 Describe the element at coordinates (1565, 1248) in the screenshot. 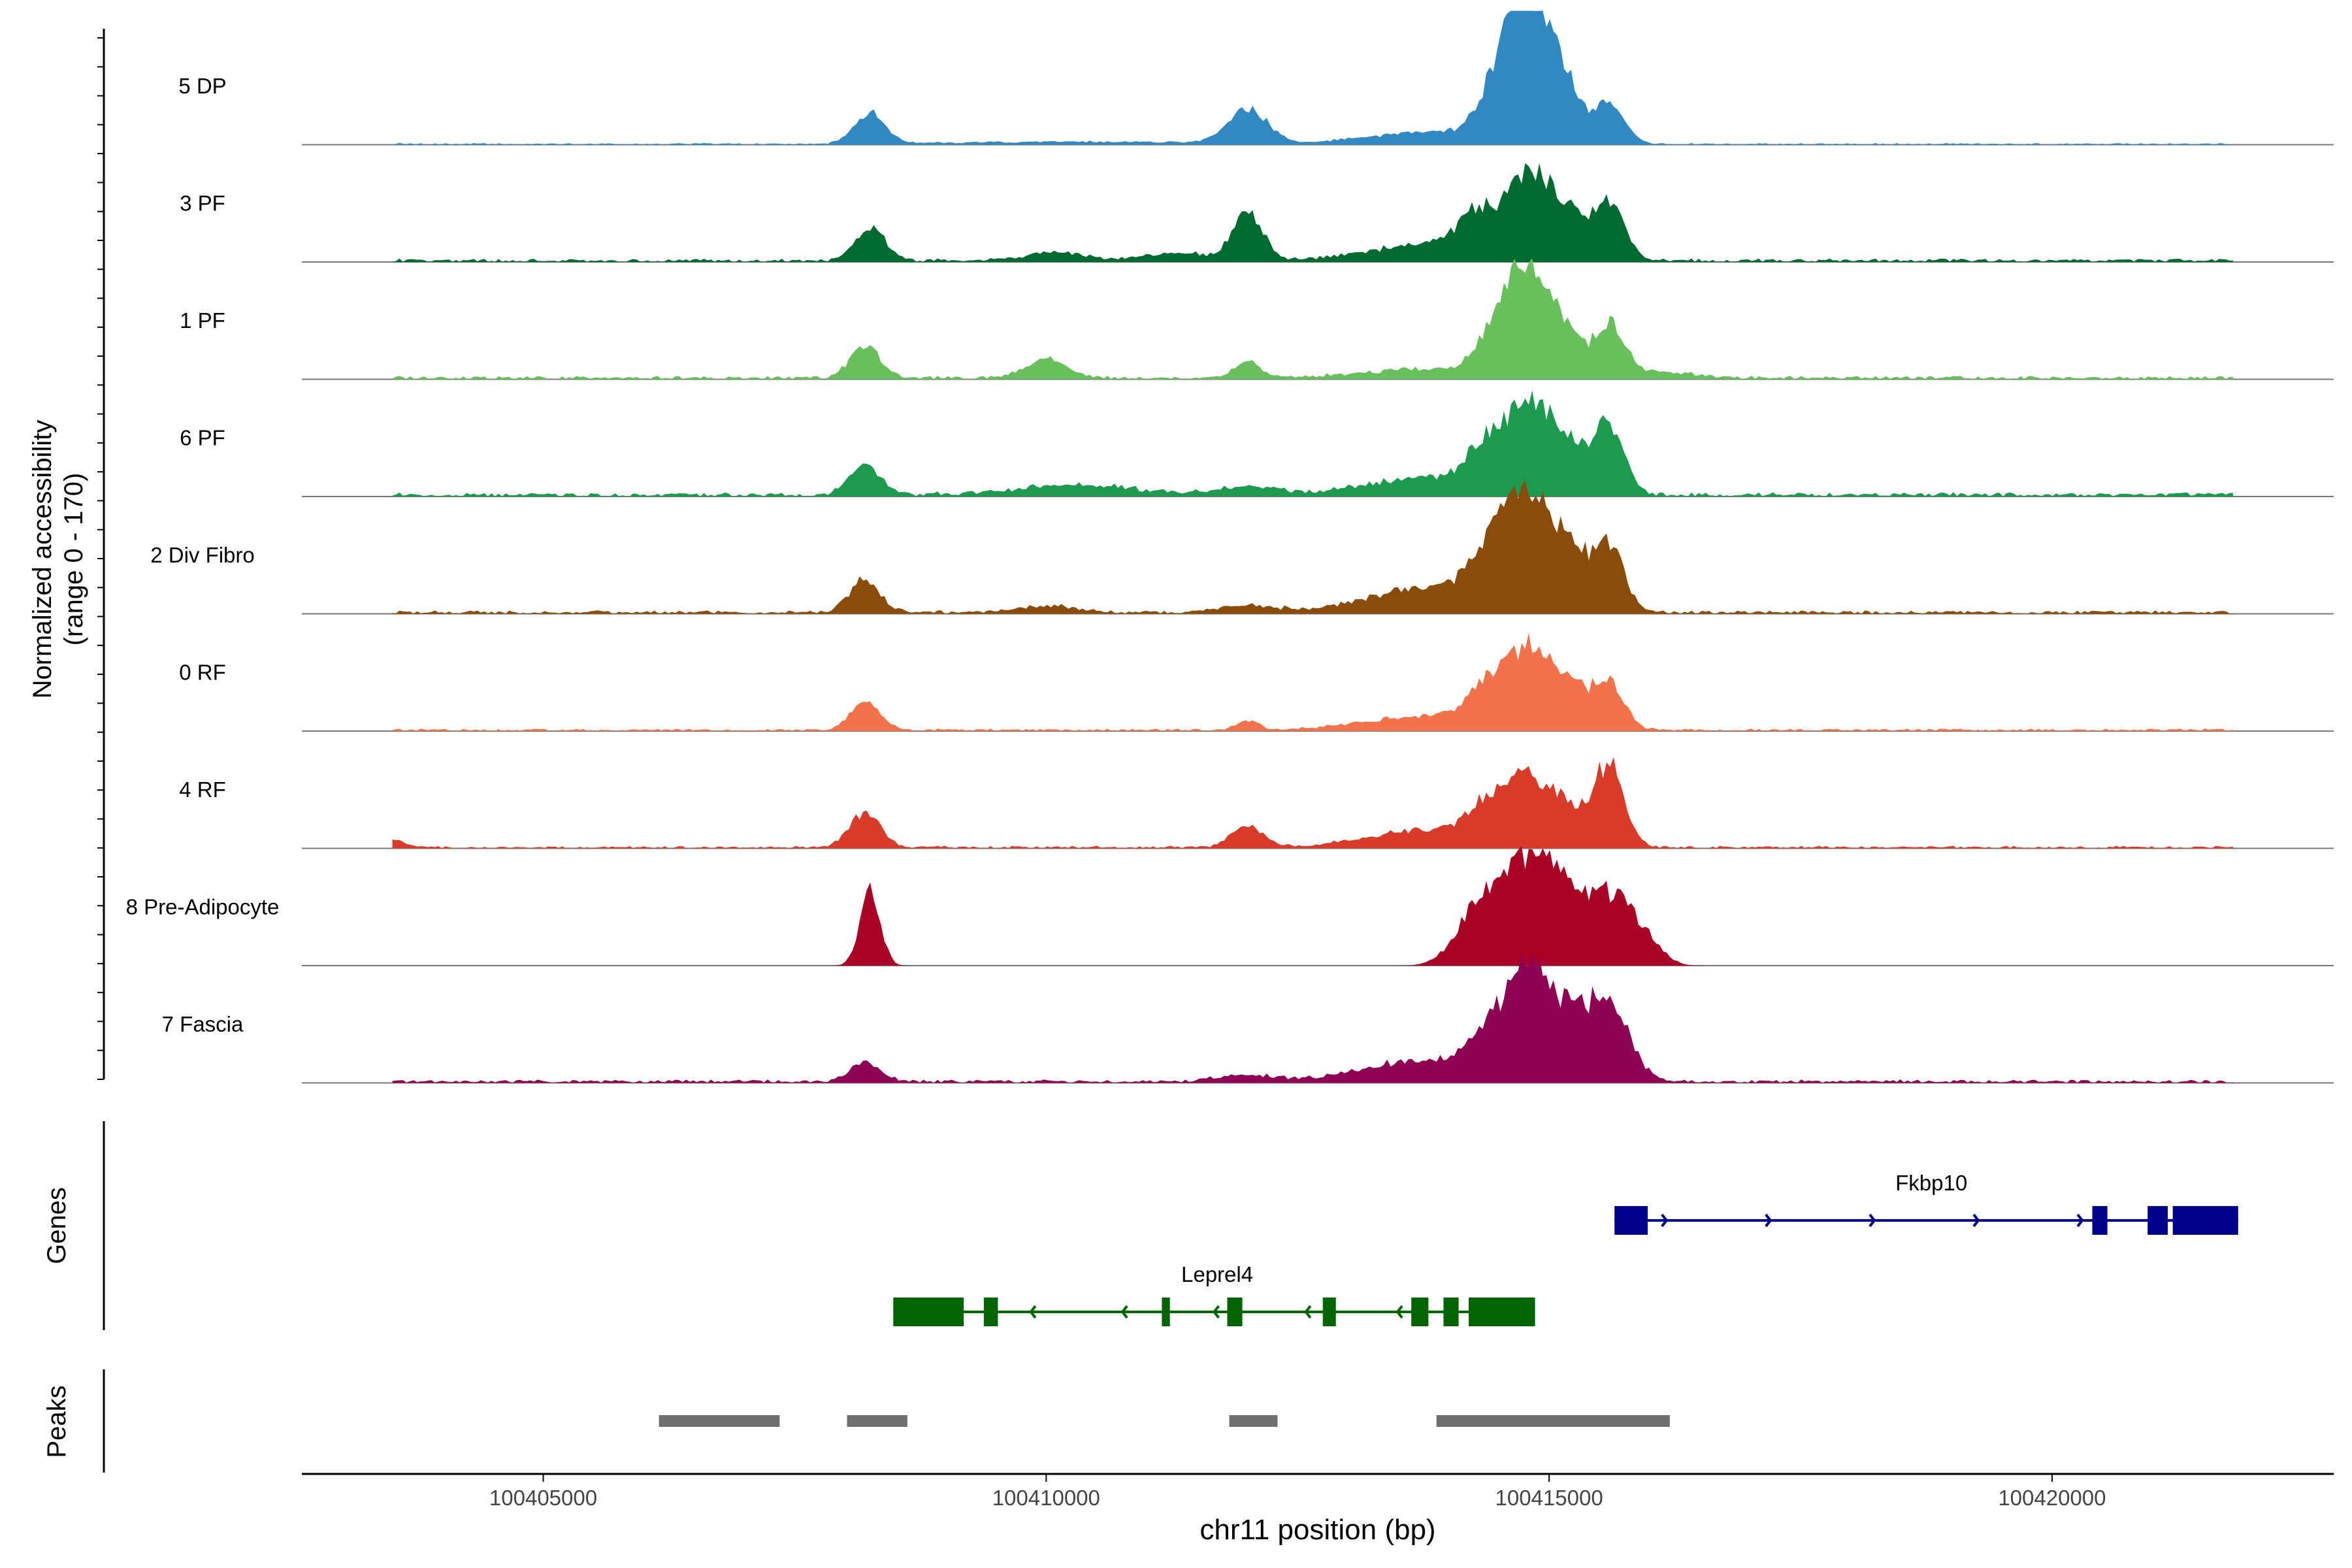

I see `gene-models: Fkbp10 Leprel4` at that location.